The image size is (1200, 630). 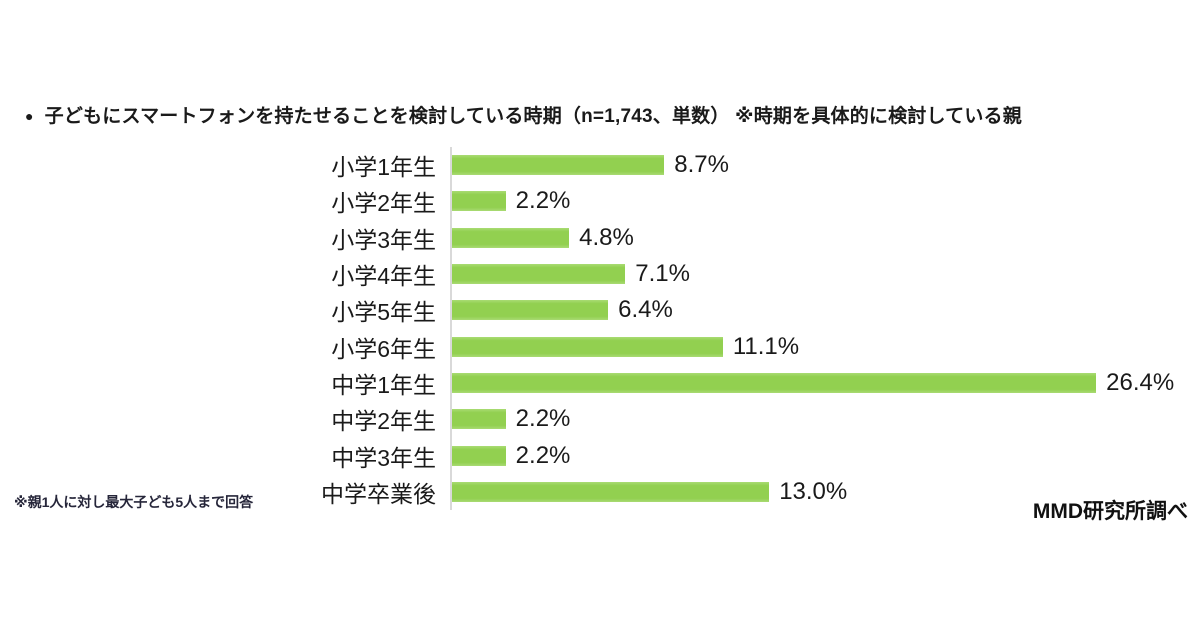 I want to click on bar-row: 中学3年生 2.2%, so click(x=600, y=455).